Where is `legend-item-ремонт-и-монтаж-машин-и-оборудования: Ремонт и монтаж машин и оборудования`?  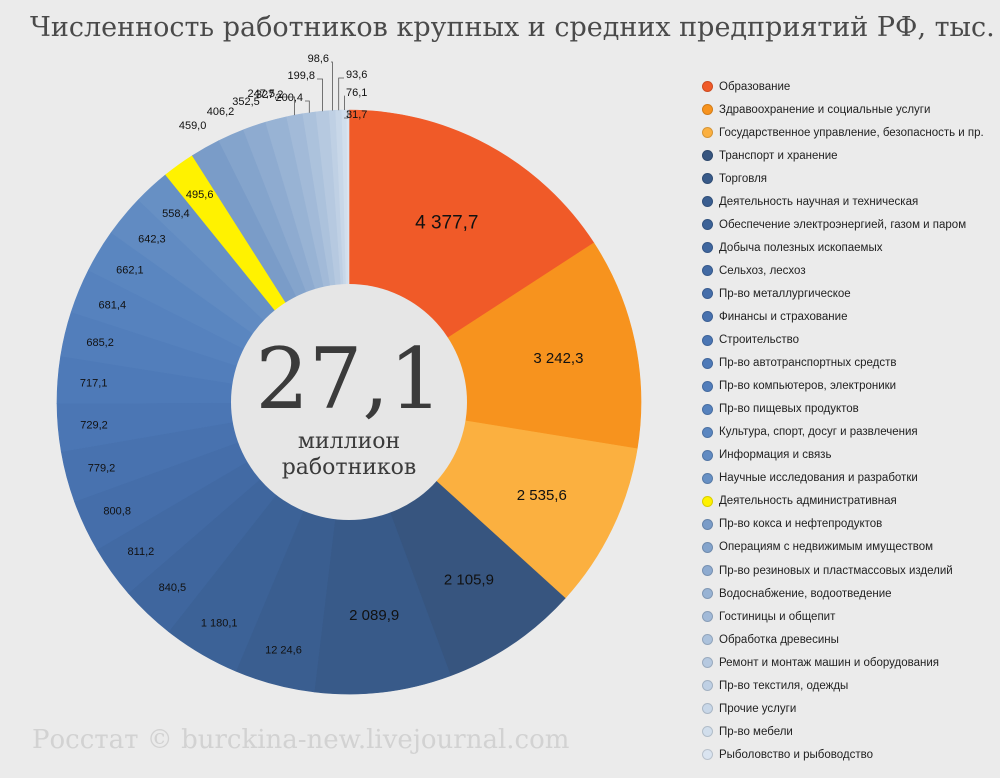 legend-item-ремонт-и-монтаж-машин-и-оборудования: Ремонт и монтаж машин и оборудования is located at coordinates (850, 662).